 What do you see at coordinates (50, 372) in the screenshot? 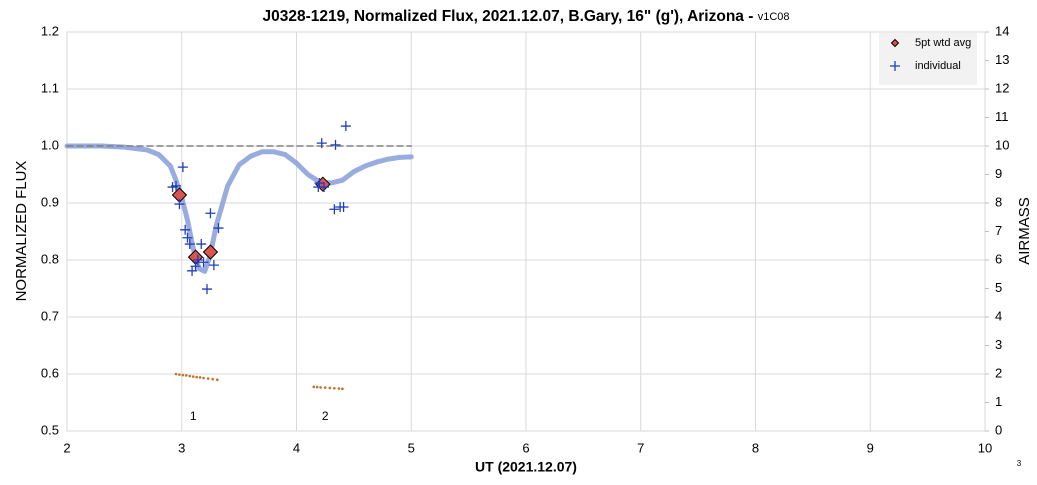
I see `y-tick-label: 0.6` at bounding box center [50, 372].